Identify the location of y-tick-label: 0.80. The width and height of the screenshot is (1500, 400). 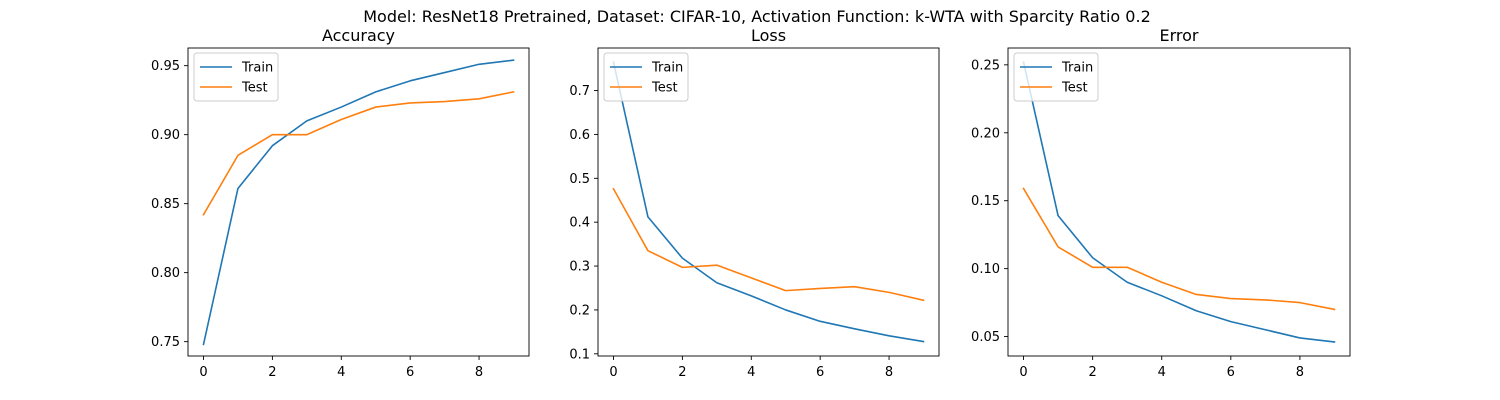
(165, 273).